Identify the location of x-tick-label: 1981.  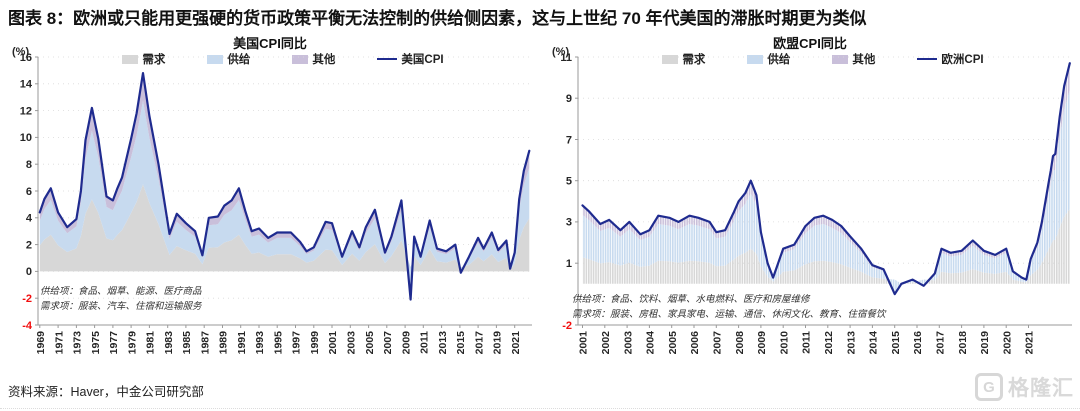
(151, 343).